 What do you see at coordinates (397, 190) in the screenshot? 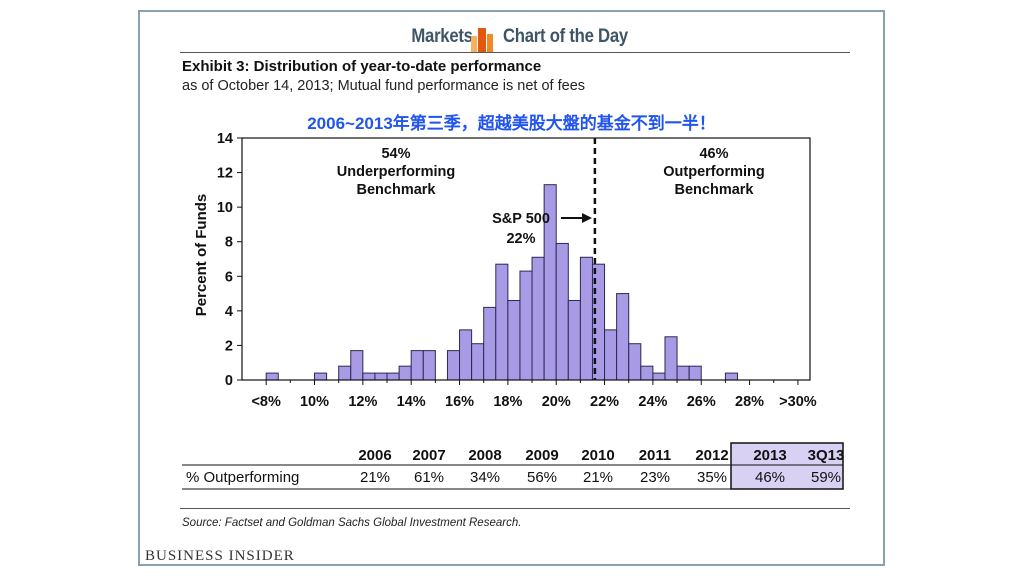
I see `underperforming-benchmark: Benchmark` at bounding box center [397, 190].